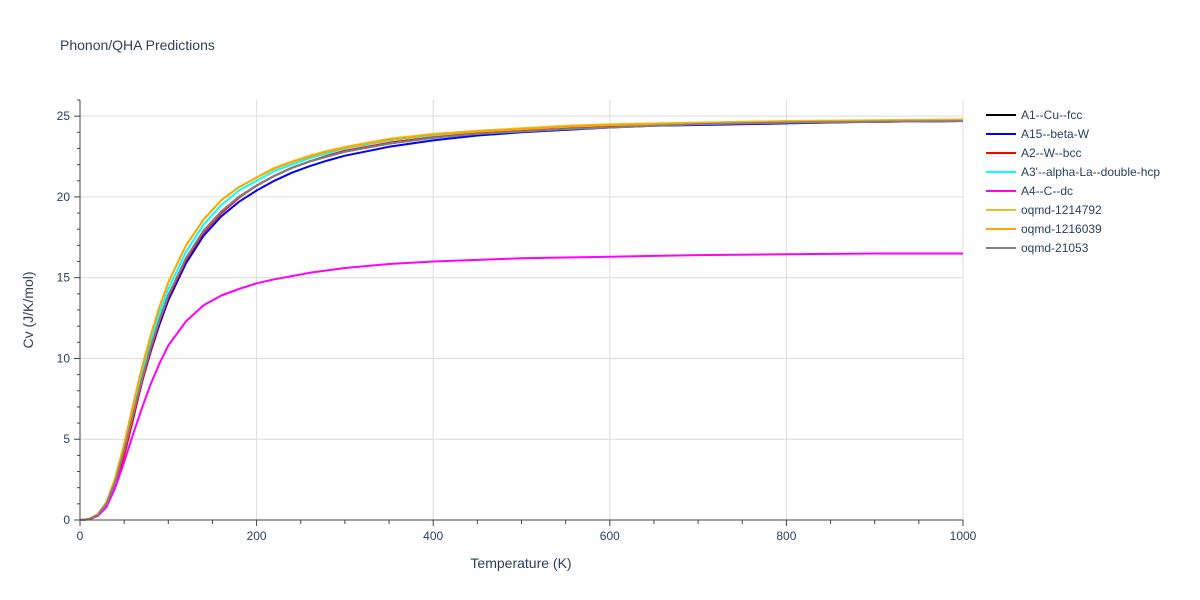 The width and height of the screenshot is (1200, 600). Describe the element at coordinates (786, 536) in the screenshot. I see `x-tick-label: 800` at that location.